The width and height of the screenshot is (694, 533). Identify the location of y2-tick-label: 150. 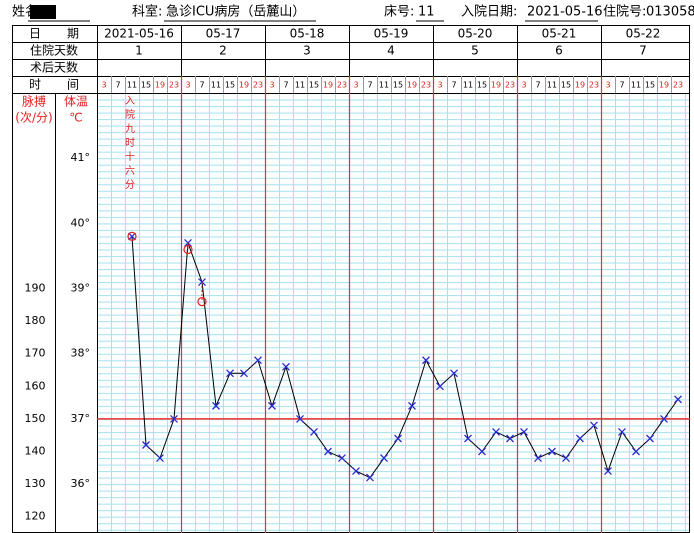
(35, 418).